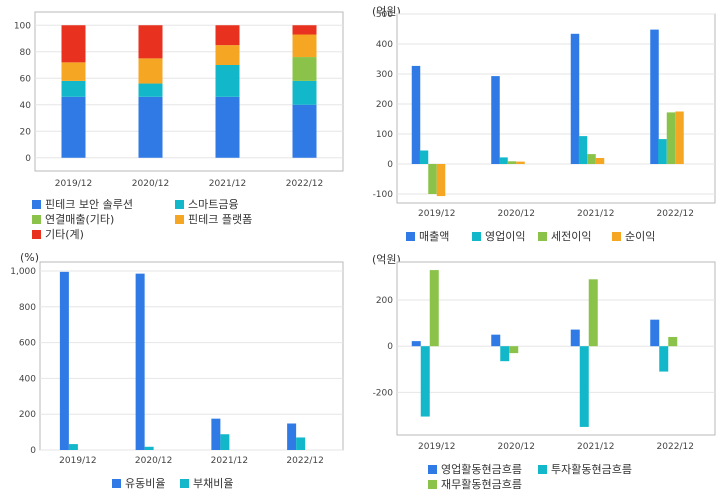  Describe the element at coordinates (82, 204) in the screenshot. I see `legend-item: 핀테크 보안 솔루션` at that location.